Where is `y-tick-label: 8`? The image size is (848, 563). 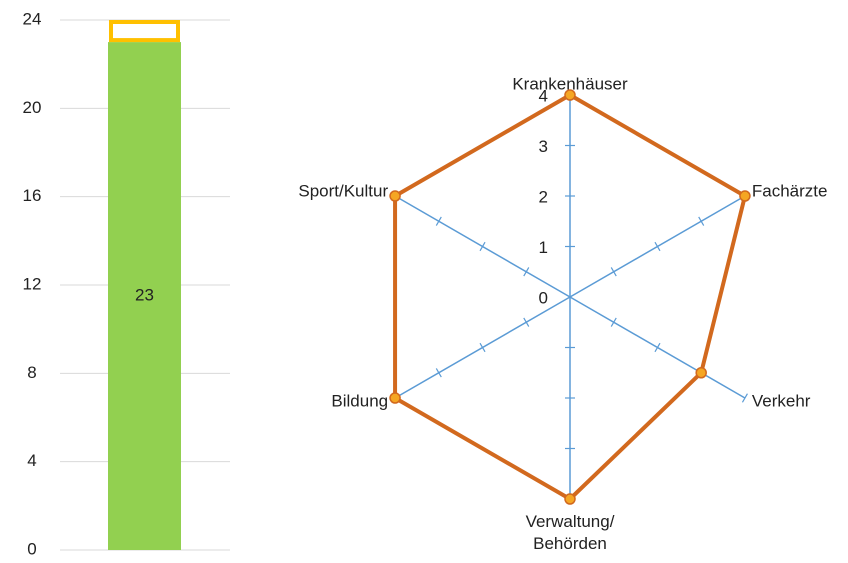
y-tick-label: 8 is located at coordinates (31, 372).